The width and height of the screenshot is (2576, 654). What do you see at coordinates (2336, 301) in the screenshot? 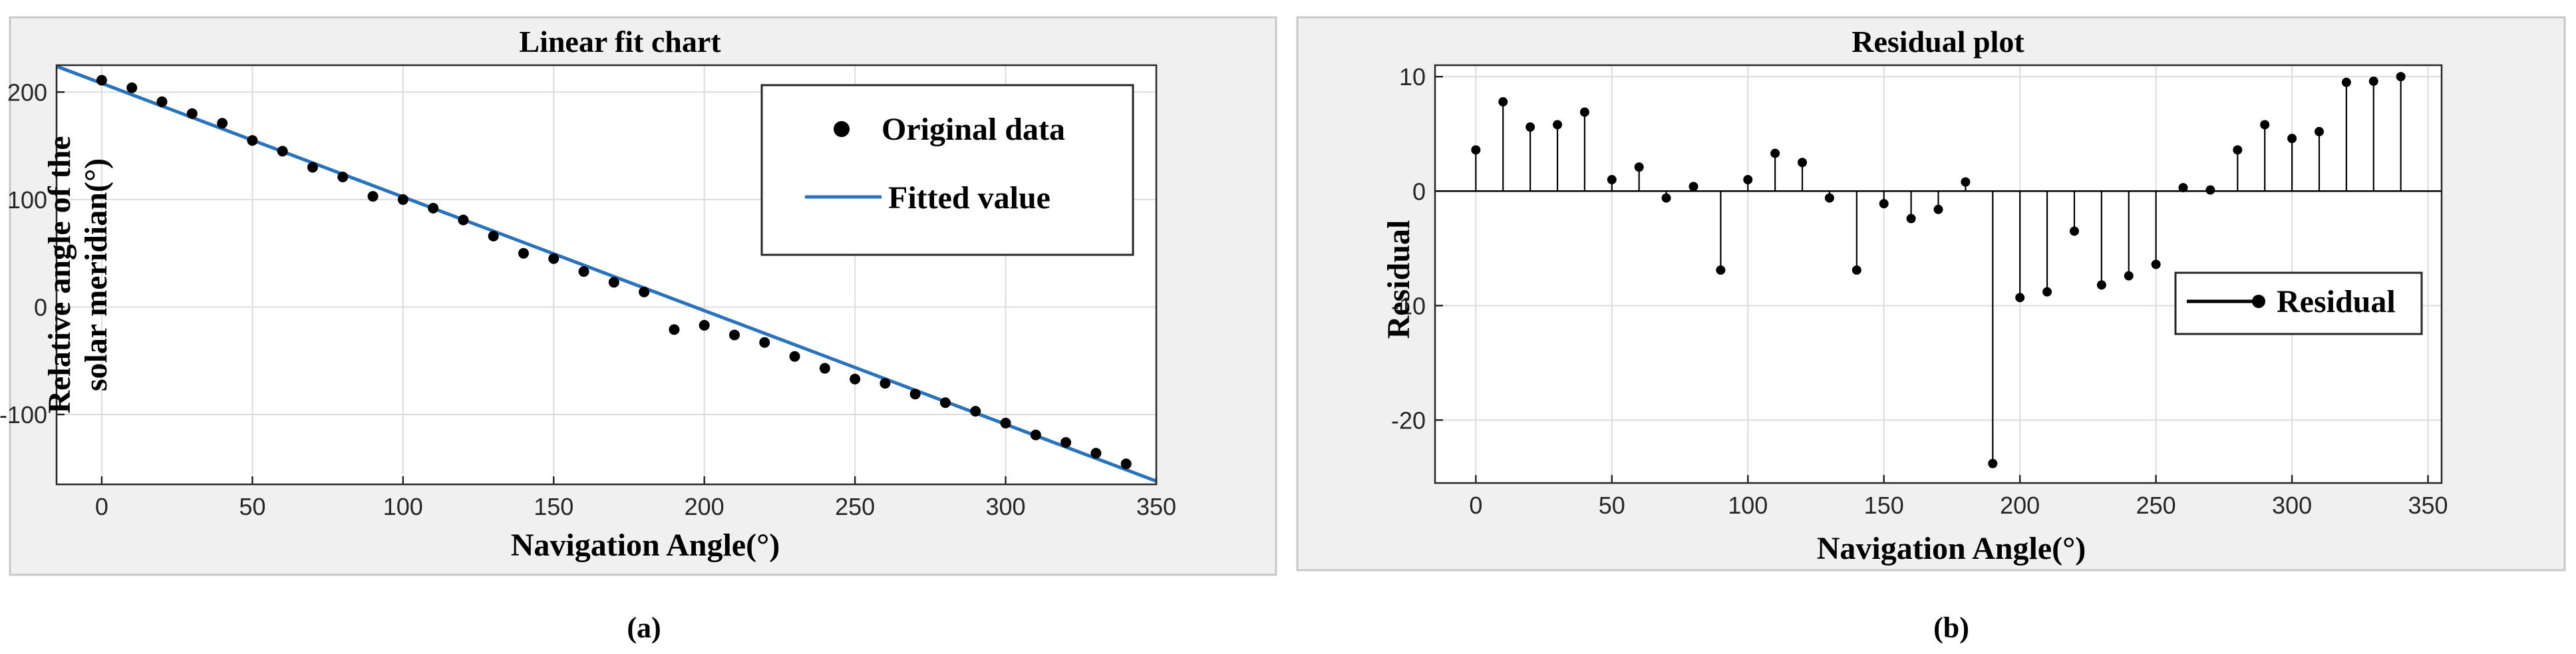
I see `legend-residual-label: Residual` at bounding box center [2336, 301].